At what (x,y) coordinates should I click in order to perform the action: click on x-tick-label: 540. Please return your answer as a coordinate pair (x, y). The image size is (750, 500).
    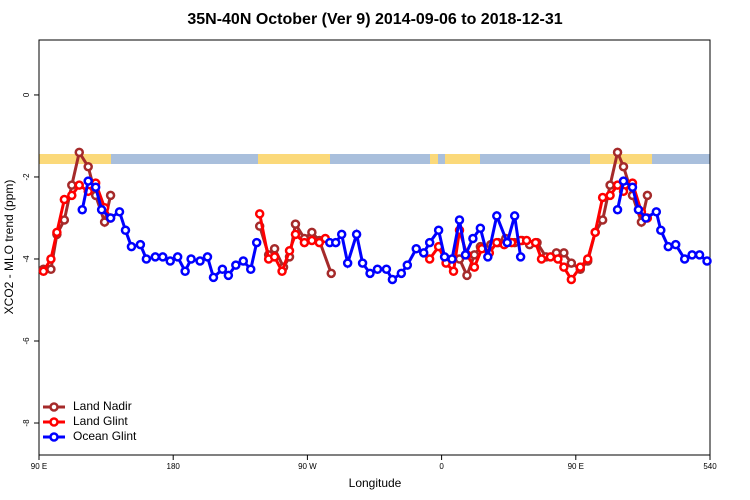
    Looking at the image, I should click on (710, 466).